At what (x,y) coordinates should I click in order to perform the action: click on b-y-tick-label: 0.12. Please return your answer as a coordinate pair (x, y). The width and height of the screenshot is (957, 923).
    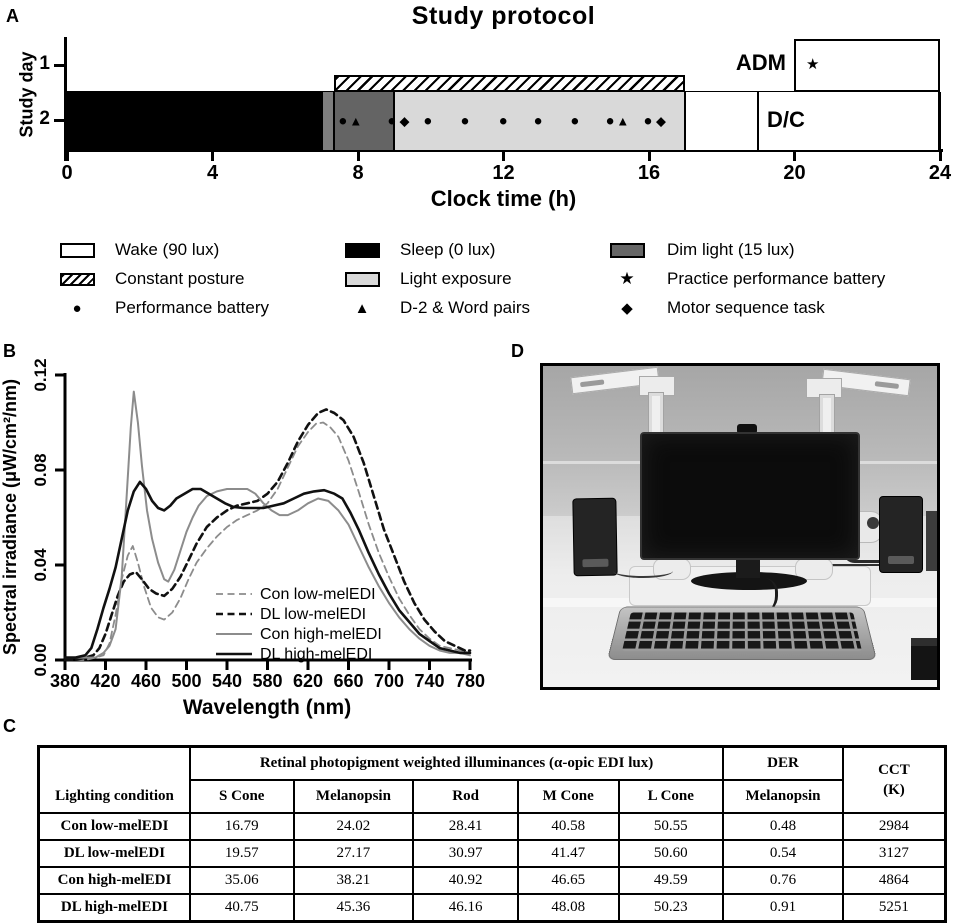
    Looking at the image, I should click on (40, 374).